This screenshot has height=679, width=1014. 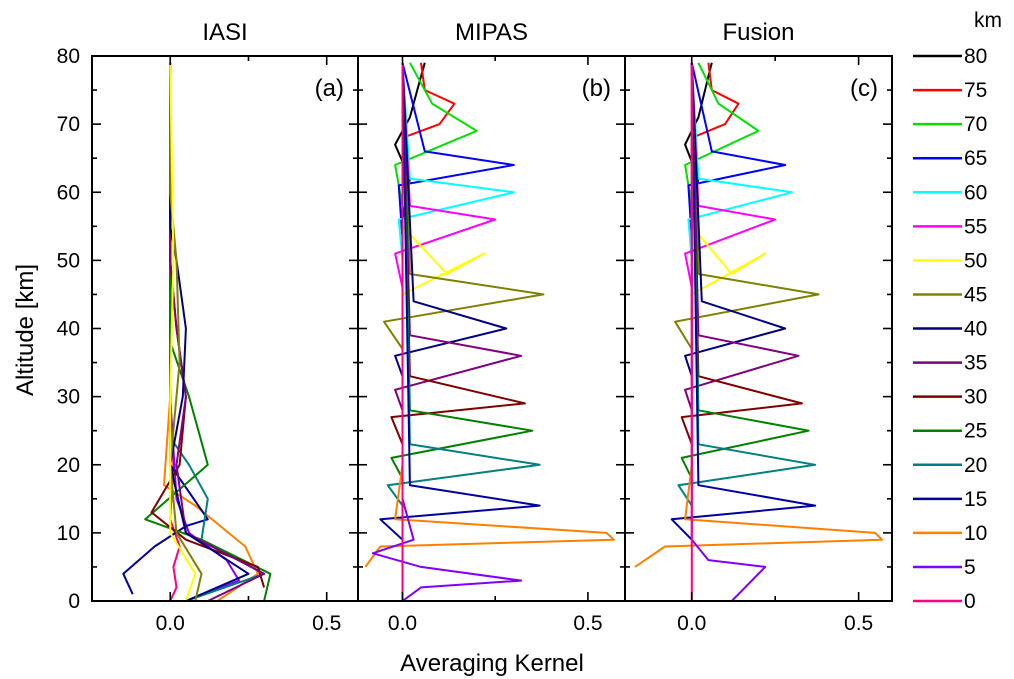 What do you see at coordinates (68, 192) in the screenshot?
I see `y-tick-label: 60` at bounding box center [68, 192].